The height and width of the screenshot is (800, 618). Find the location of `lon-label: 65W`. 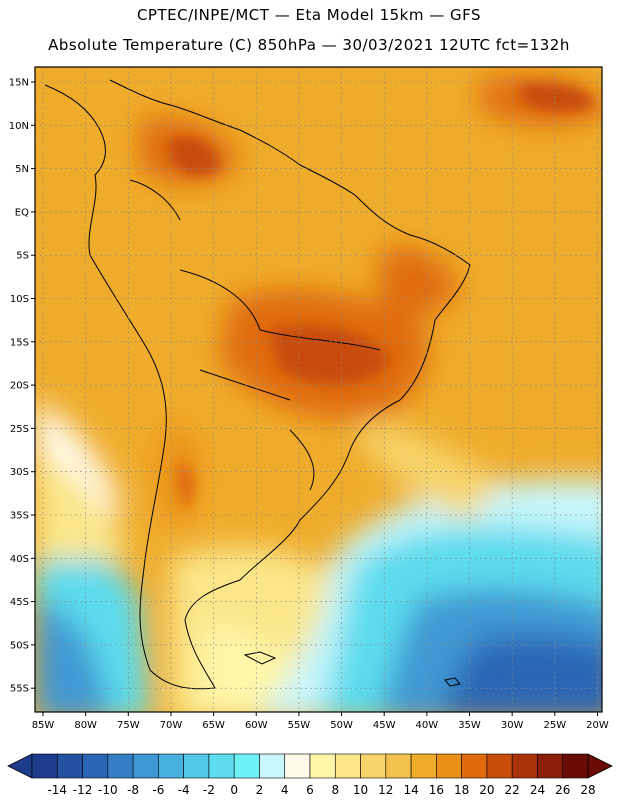

lon-label: 65W is located at coordinates (213, 725).